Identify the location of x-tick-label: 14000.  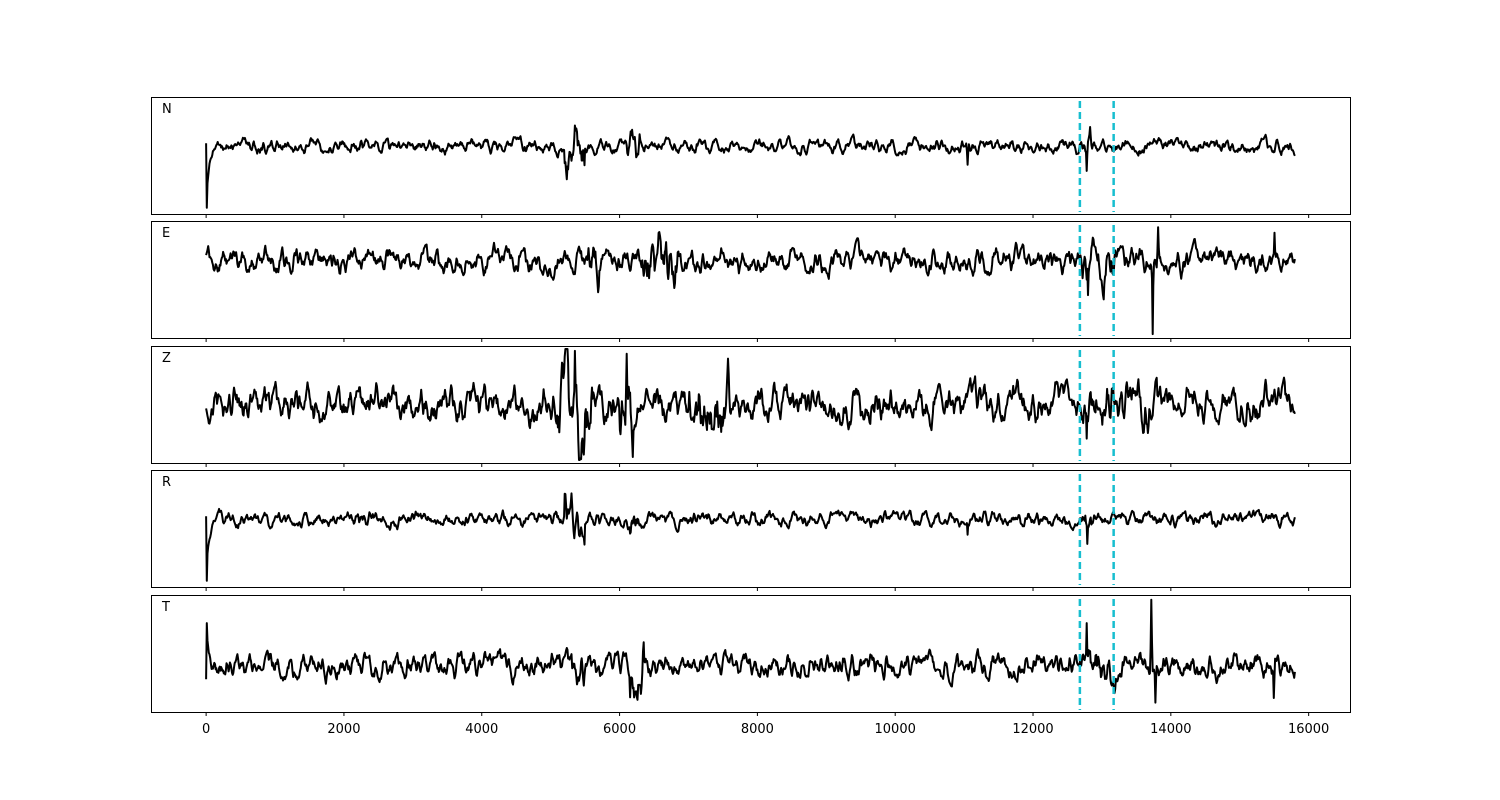
(1170, 729).